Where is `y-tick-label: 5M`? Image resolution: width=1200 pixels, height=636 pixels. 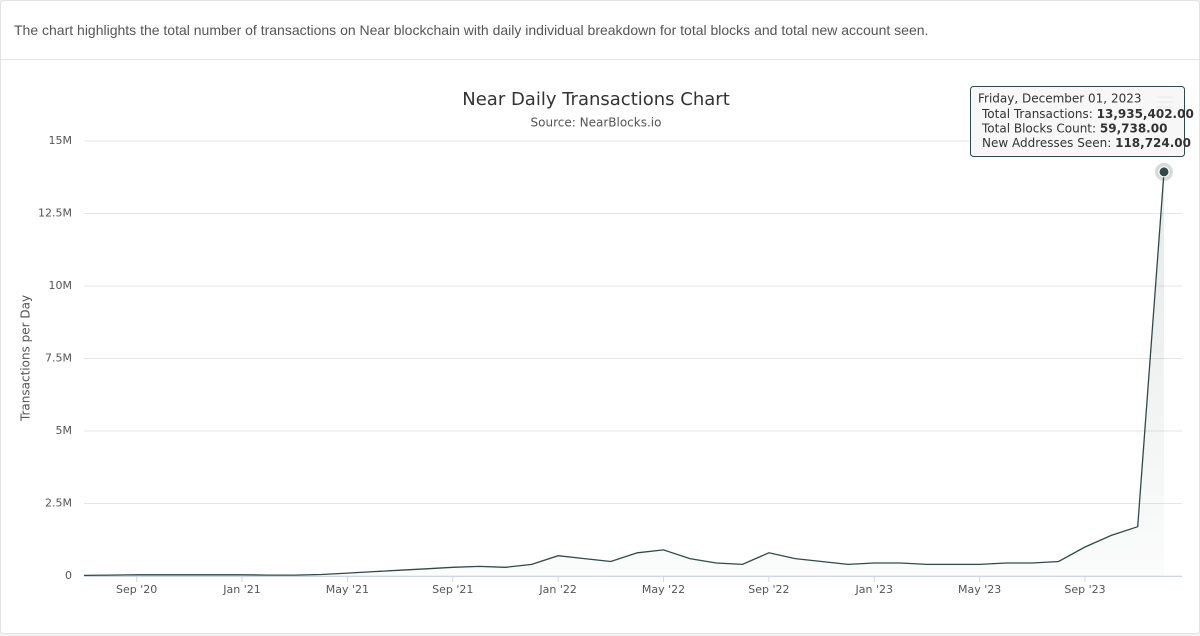 y-tick-label: 5M is located at coordinates (64, 430).